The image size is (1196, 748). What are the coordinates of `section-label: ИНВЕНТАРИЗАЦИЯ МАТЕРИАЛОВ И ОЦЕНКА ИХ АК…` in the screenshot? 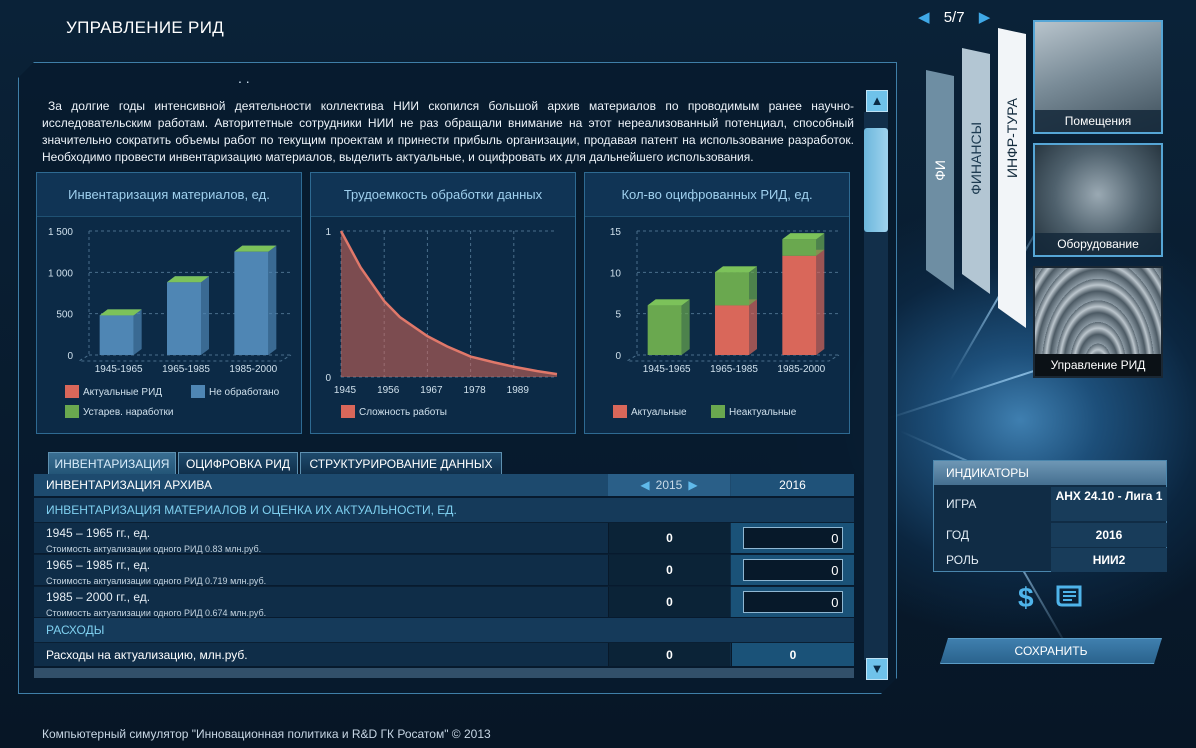 It's located at (251, 510).